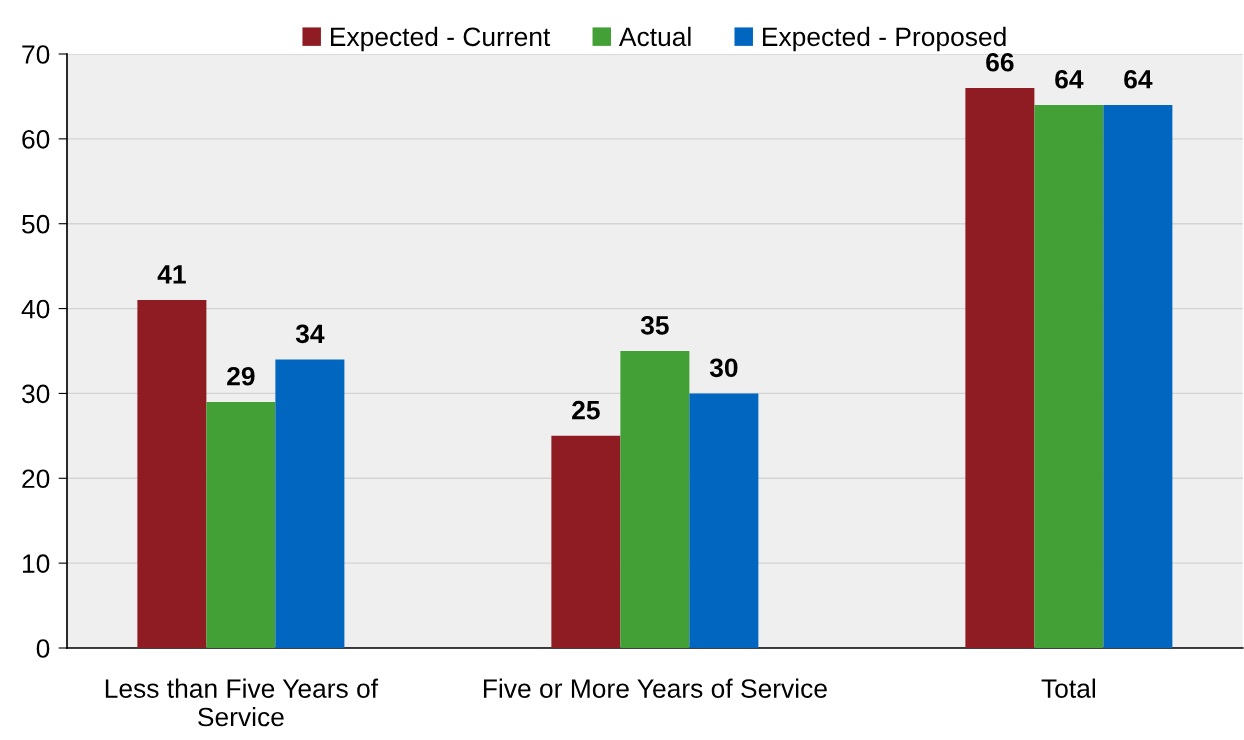 The image size is (1244, 740). Describe the element at coordinates (1000, 62) in the screenshot. I see `data-label: 66` at that location.